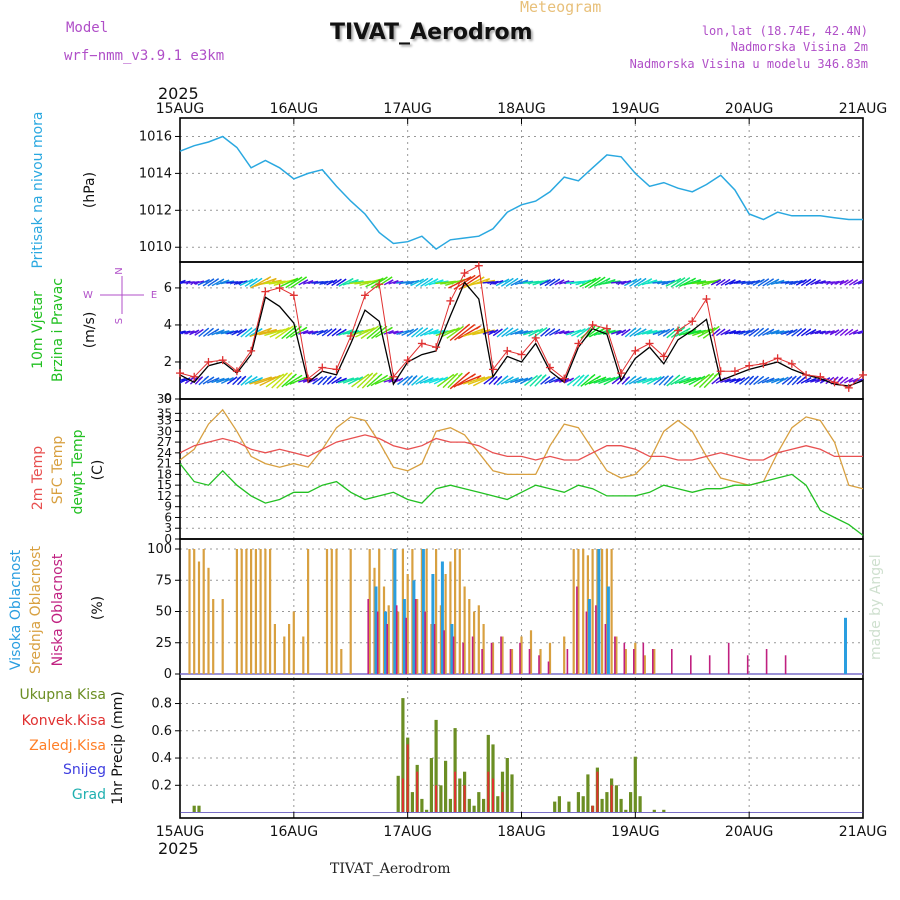 Image resolution: width=900 pixels, height=900 pixels. Describe the element at coordinates (161, 704) in the screenshot. I see `y-tick-label: 0.8` at that location.